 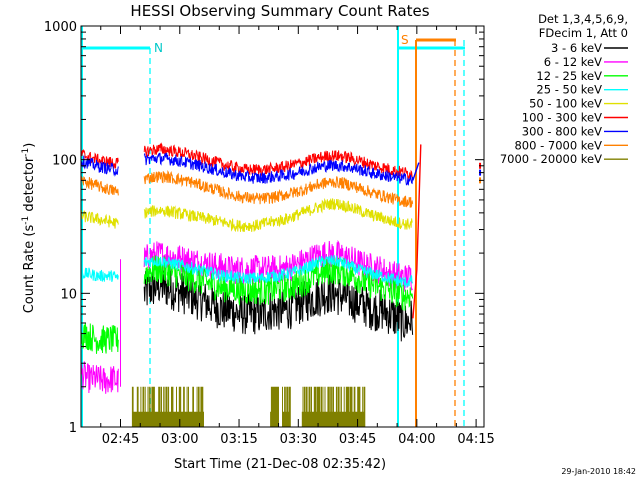 I want to click on x-axis-label: Start Time (21-Dec-08 02:35:42), so click(x=280, y=464).